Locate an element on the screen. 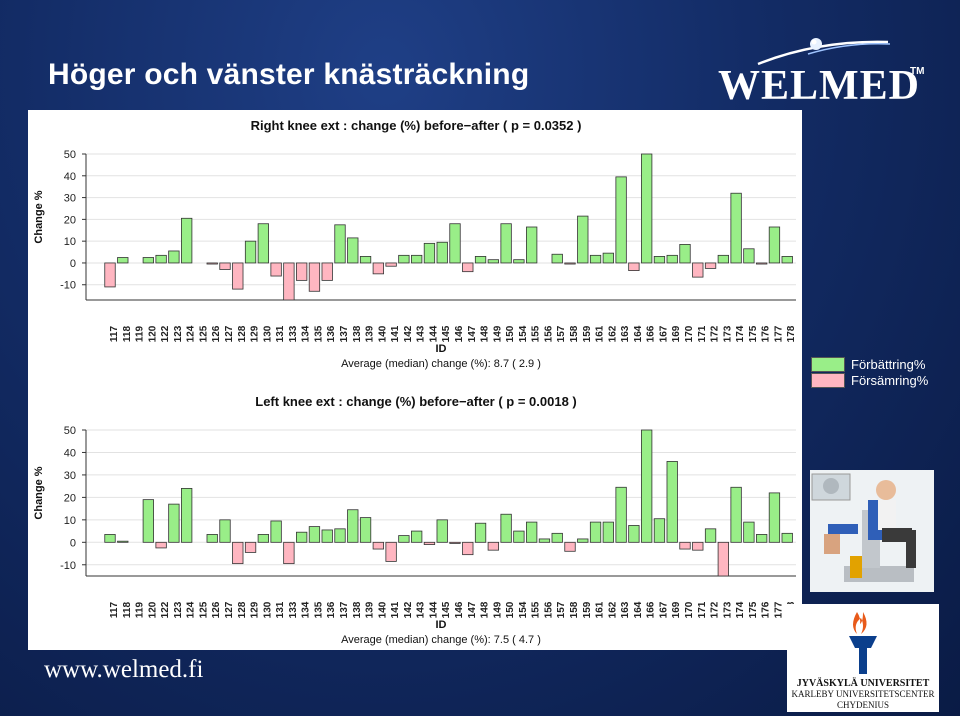 The height and width of the screenshot is (716, 960). university-name-line2: KARLEBY UNIVERSITETSCENTER is located at coordinates (863, 694).